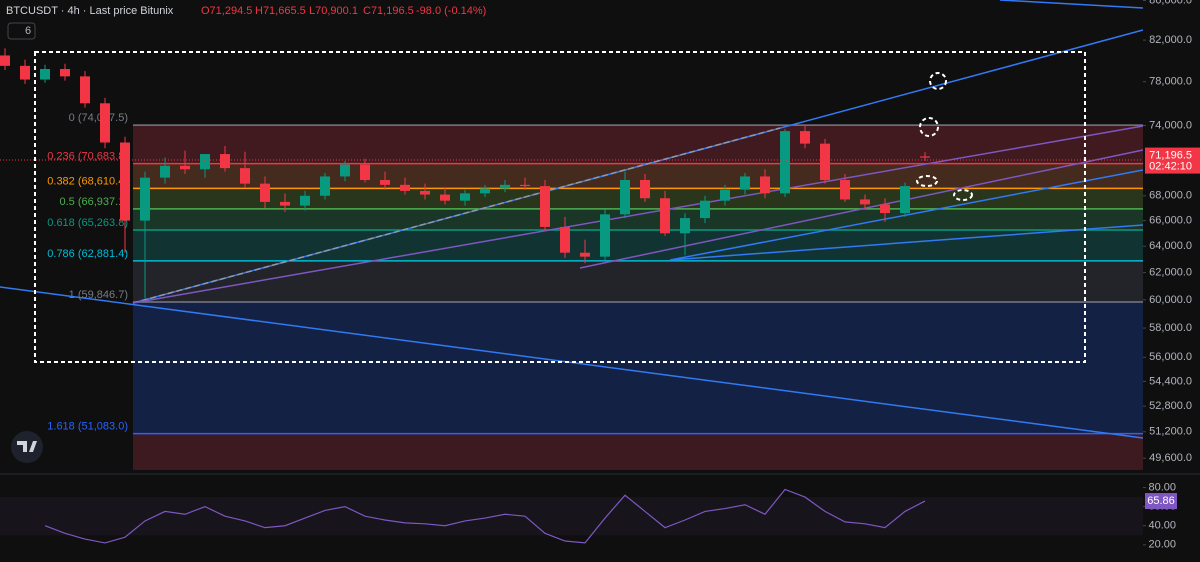 This screenshot has width=1200, height=562. What do you see at coordinates (1170, 125) in the screenshot?
I see `y-tick-label: 74,000.0` at bounding box center [1170, 125].